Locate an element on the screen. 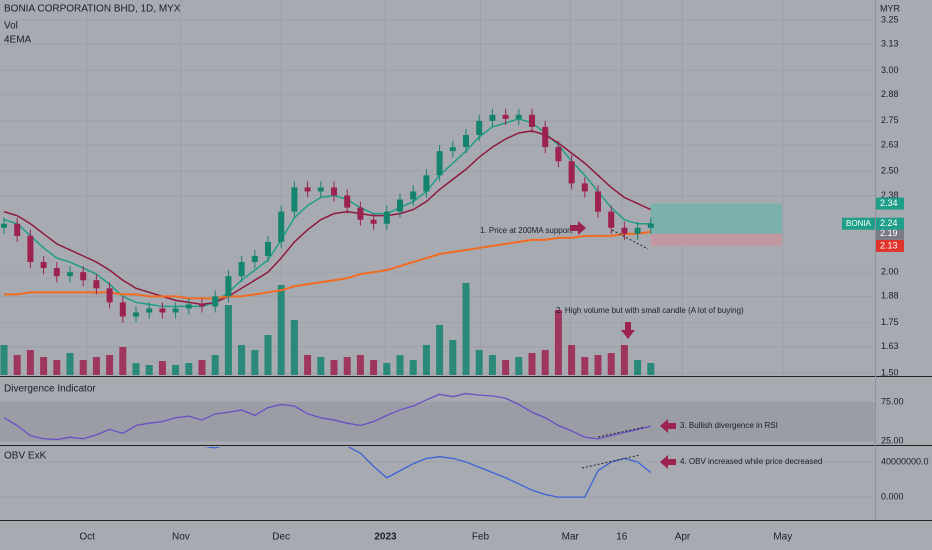  legend-item: 4EMA is located at coordinates (18, 40).